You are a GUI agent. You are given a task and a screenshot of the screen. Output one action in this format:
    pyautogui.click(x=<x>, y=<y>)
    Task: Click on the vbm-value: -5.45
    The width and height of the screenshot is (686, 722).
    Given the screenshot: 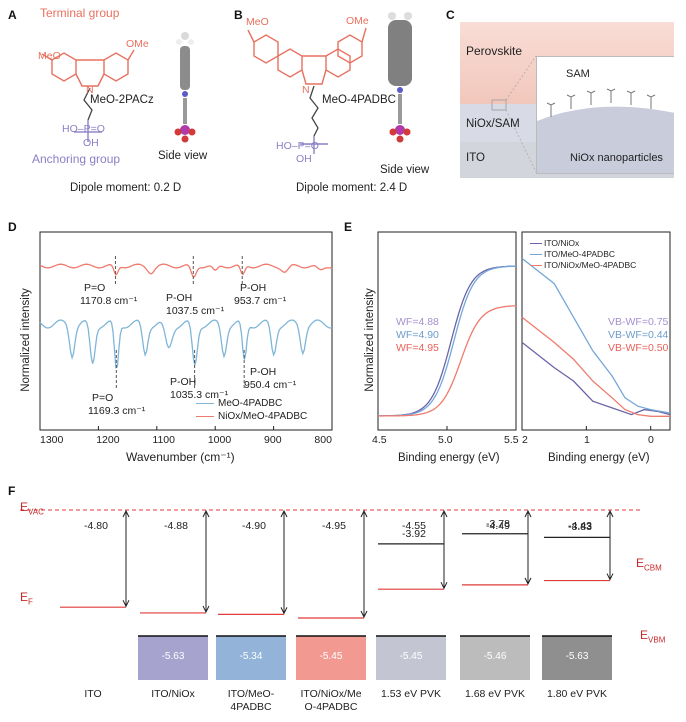 What is the action you would take?
    pyautogui.click(x=411, y=656)
    